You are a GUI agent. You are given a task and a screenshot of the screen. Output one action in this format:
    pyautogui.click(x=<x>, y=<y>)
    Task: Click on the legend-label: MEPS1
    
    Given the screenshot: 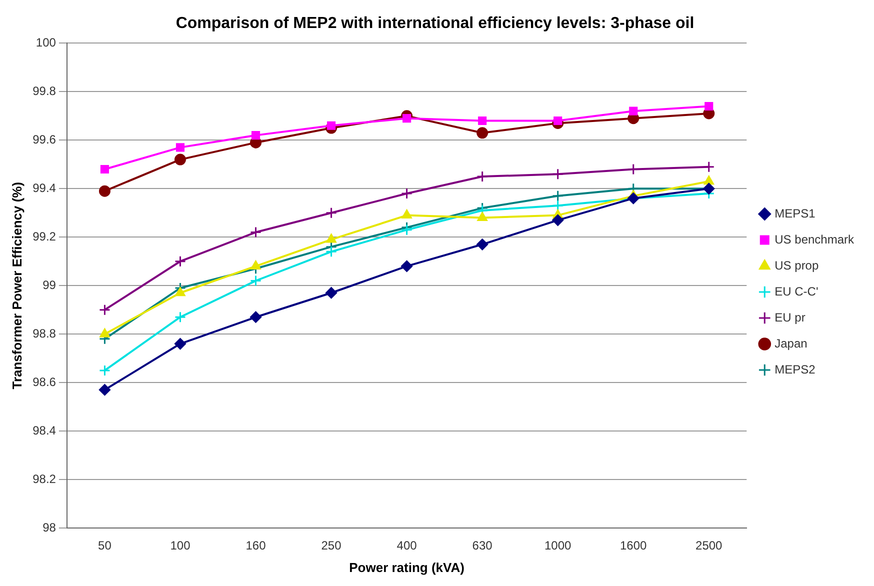 What is the action you would take?
    pyautogui.click(x=795, y=213)
    